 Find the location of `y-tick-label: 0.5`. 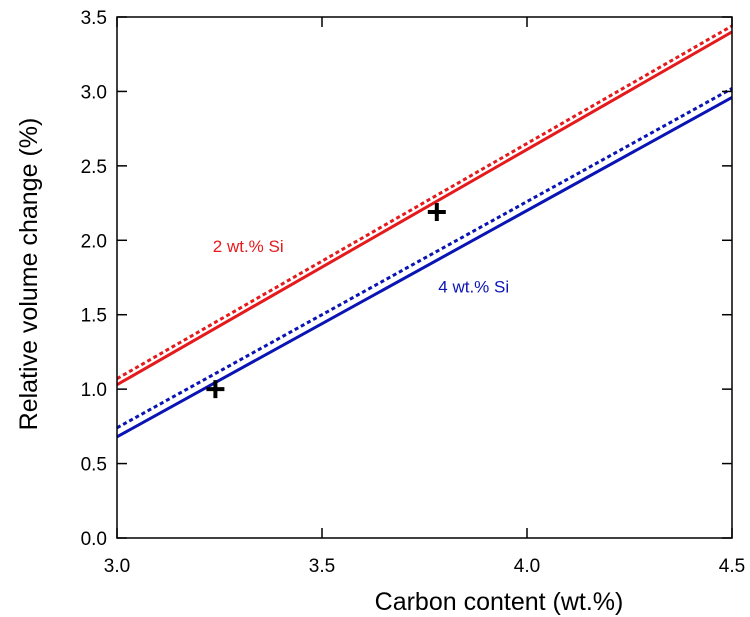

y-tick-label: 0.5 is located at coordinates (94, 465).